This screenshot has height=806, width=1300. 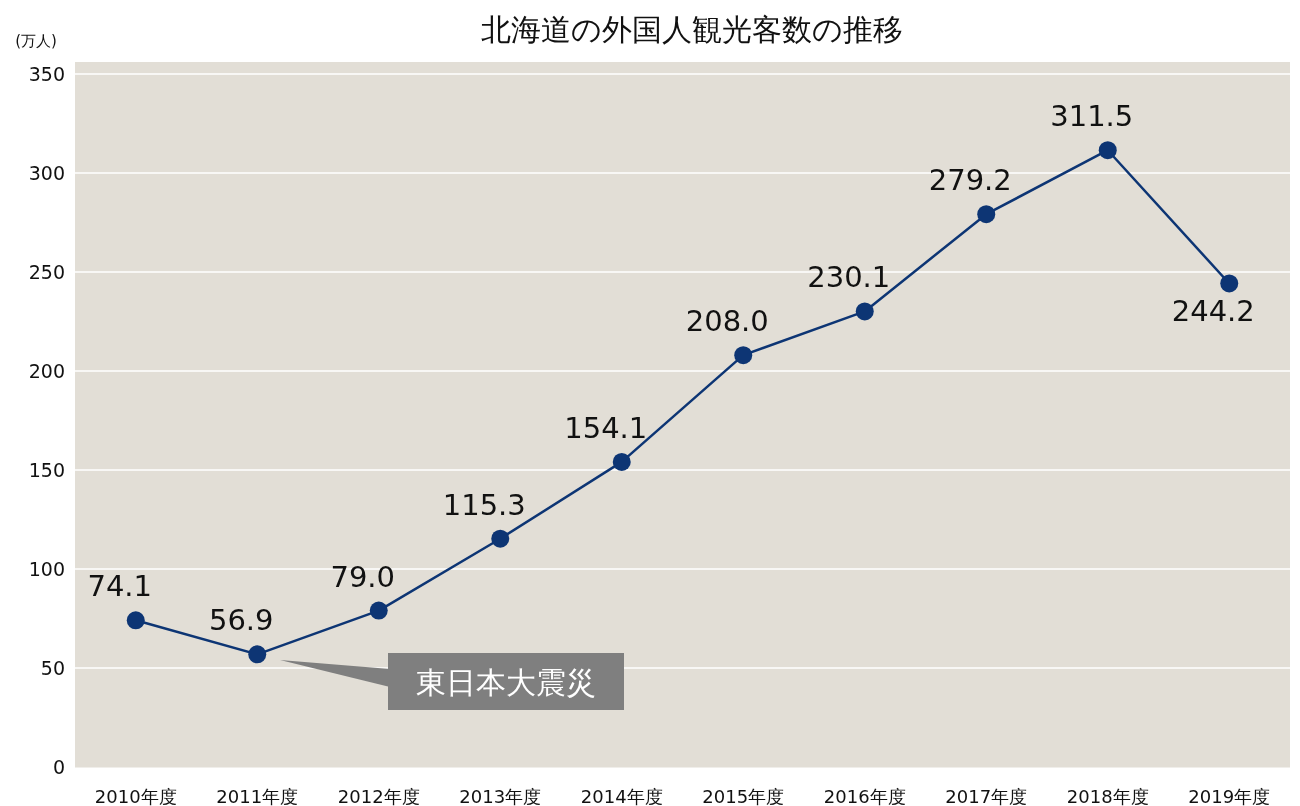 What do you see at coordinates (864, 796) in the screenshot?
I see `x-tick-label: 2016年度` at bounding box center [864, 796].